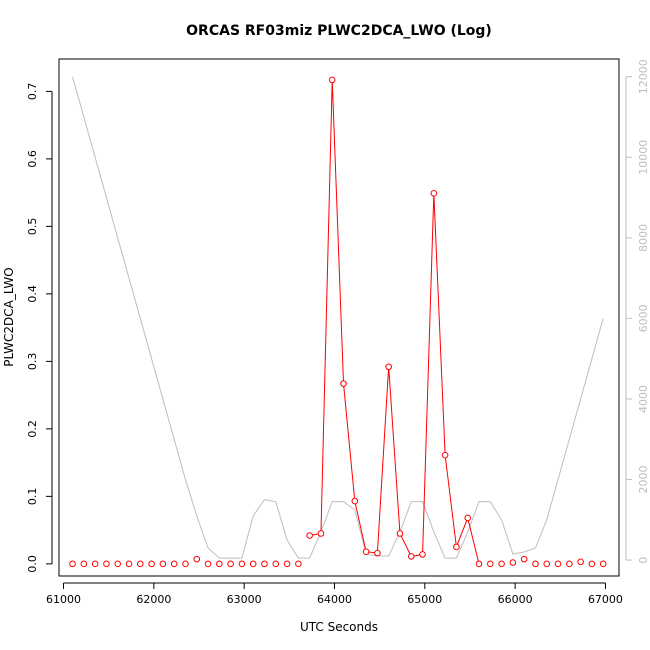 The height and width of the screenshot is (650, 650). Describe the element at coordinates (334, 599) in the screenshot. I see `x-tick-label: 64000` at that location.